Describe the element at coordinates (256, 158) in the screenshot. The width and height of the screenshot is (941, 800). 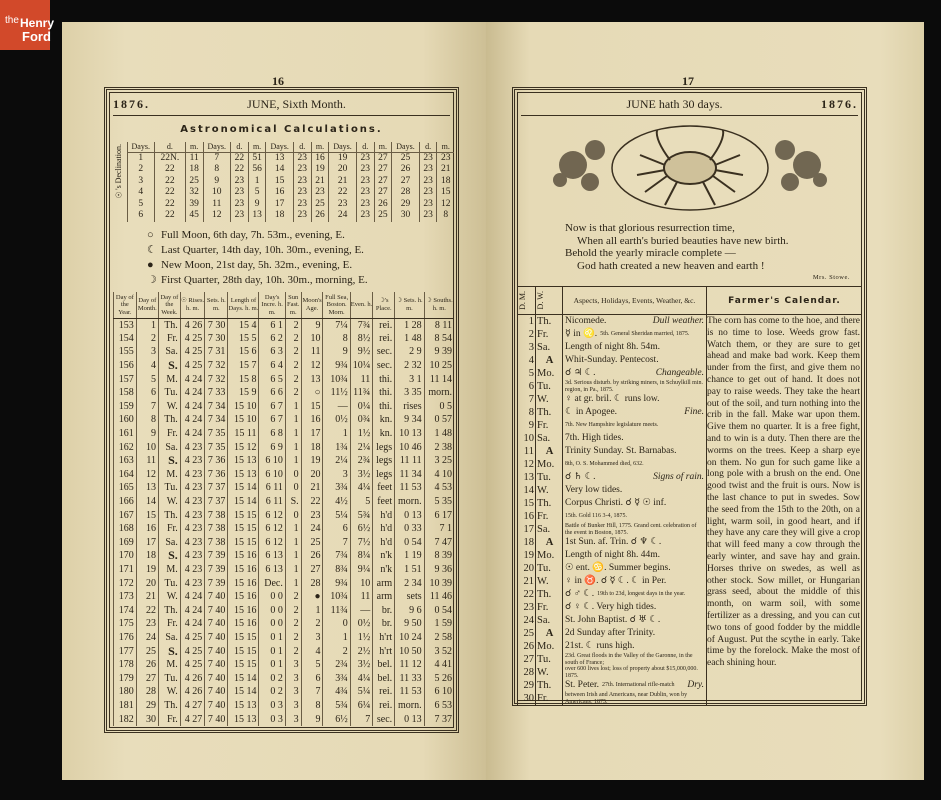
I see `declination-cell: 51` at that location.